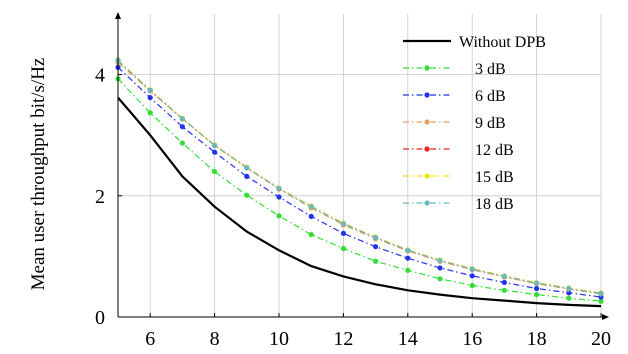 This screenshot has width=628, height=354. What do you see at coordinates (537, 339) in the screenshot?
I see `x-tick-label: 18` at bounding box center [537, 339].